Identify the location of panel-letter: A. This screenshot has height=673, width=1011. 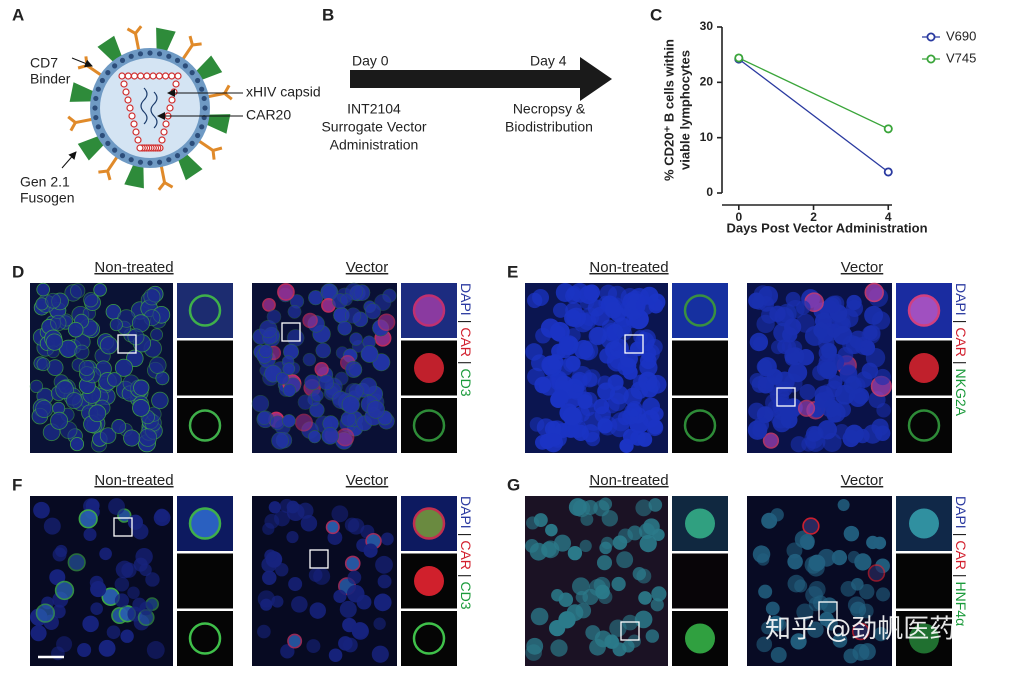
(18, 14).